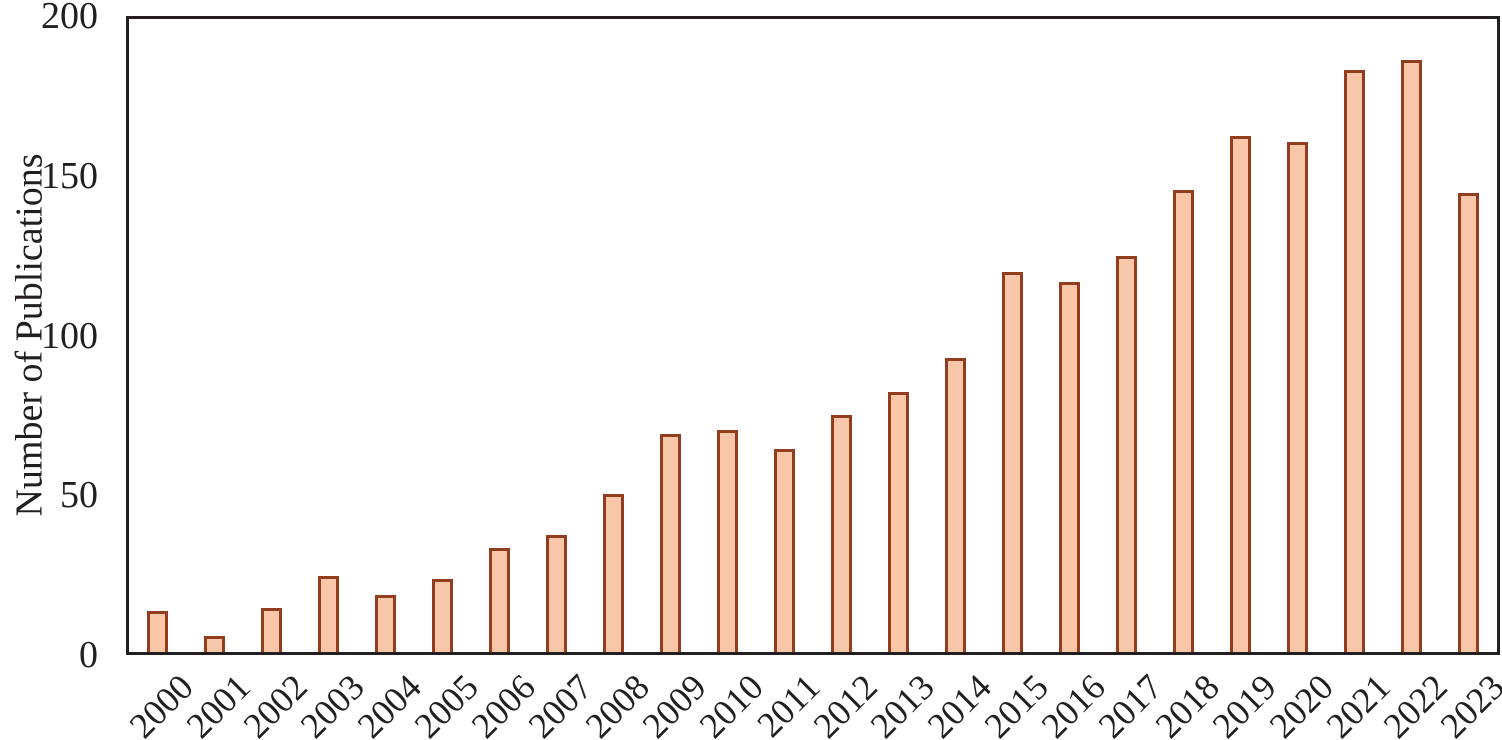  Describe the element at coordinates (1415, 703) in the screenshot. I see `x-tick-label-2022: 2022` at that location.